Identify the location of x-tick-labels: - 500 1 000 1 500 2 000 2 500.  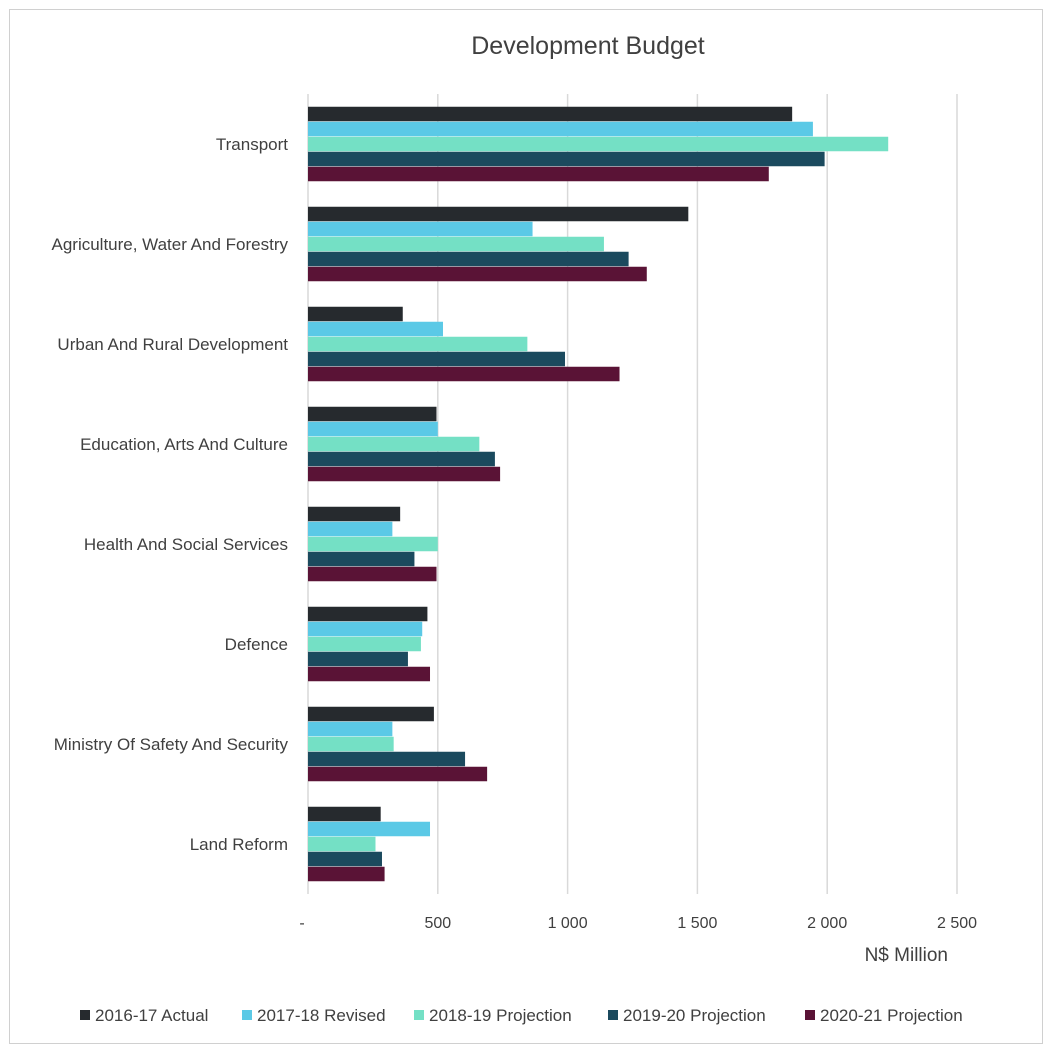
(638, 923).